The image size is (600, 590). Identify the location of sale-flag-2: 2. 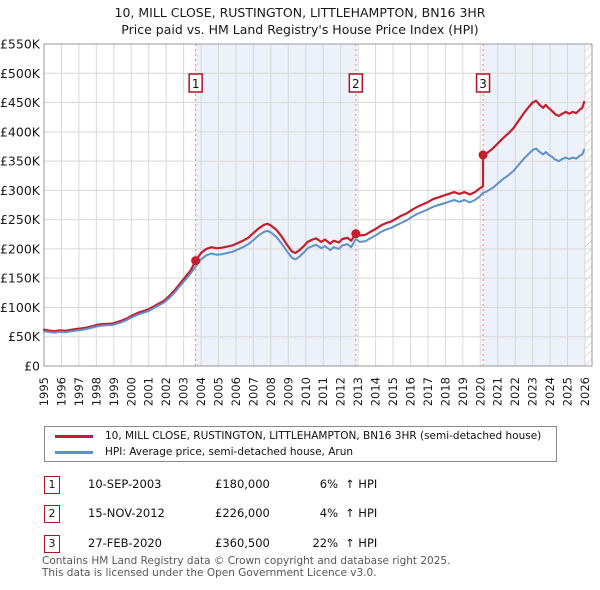
(52, 514).